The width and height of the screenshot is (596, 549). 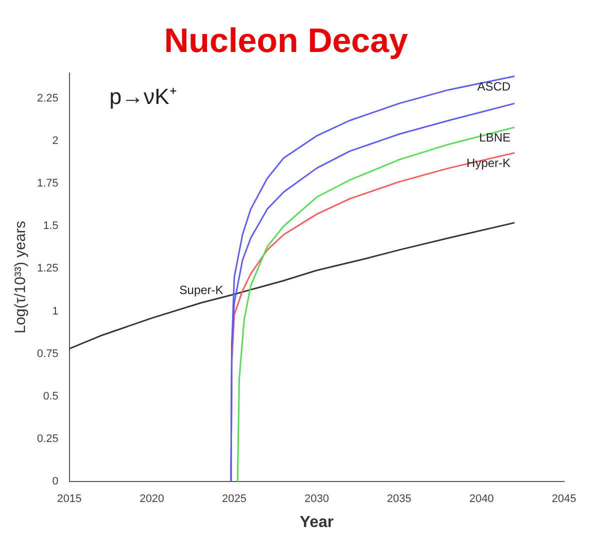 What do you see at coordinates (47, 98) in the screenshot?
I see `y-tick-label: 2.25` at bounding box center [47, 98].